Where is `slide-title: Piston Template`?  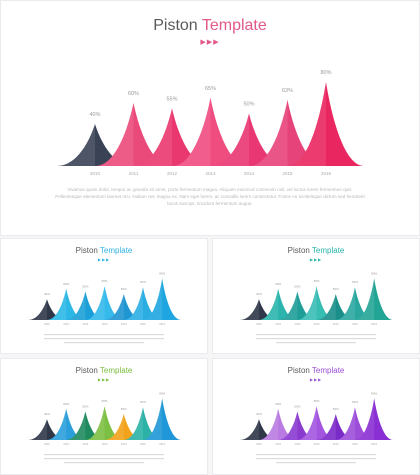
slide-title: Piston Template is located at coordinates (210, 26).